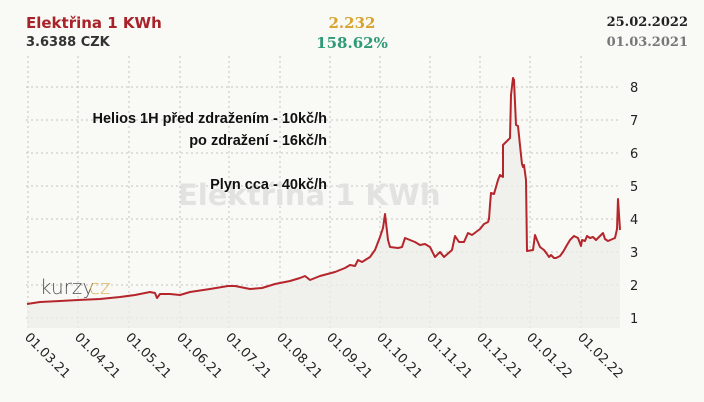 The width and height of the screenshot is (704, 402). What do you see at coordinates (352, 43) in the screenshot?
I see `percent-change: 158.62%` at bounding box center [352, 43].